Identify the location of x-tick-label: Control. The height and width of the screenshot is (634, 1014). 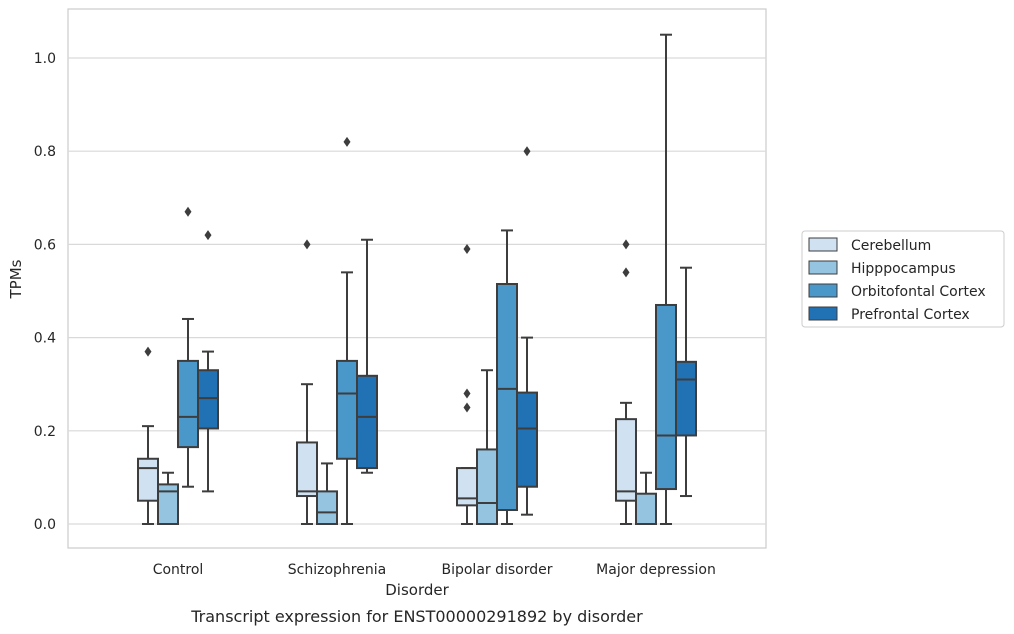
(178, 570).